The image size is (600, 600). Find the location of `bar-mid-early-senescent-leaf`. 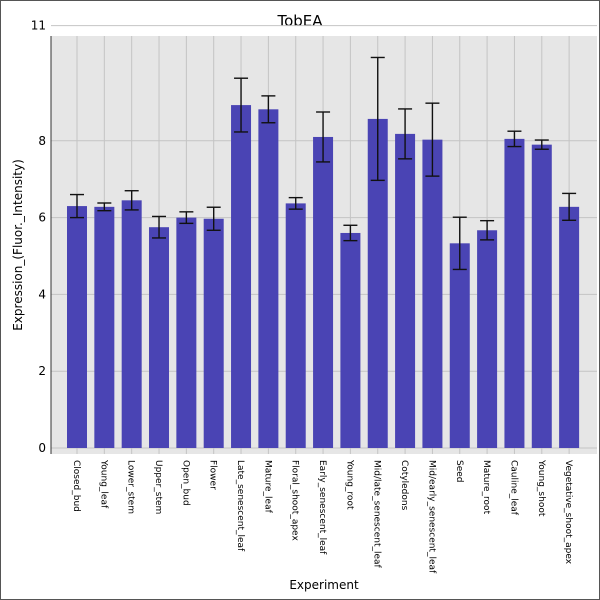

bar-mid-early-senescent-leaf is located at coordinates (432, 293).